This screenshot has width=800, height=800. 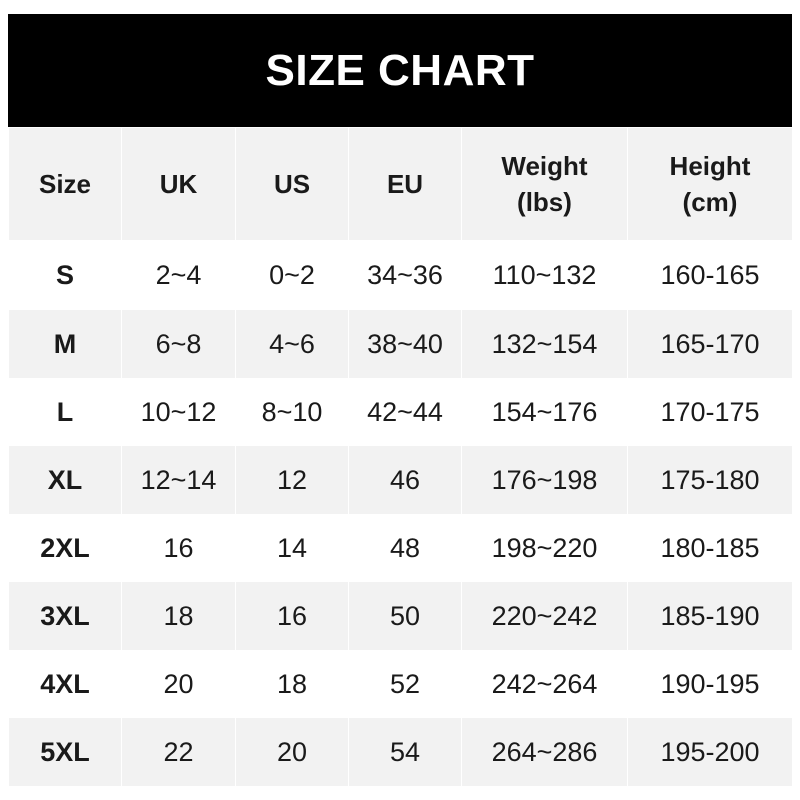 What do you see at coordinates (544, 275) in the screenshot?
I see `cell-weight: 110~132` at bounding box center [544, 275].